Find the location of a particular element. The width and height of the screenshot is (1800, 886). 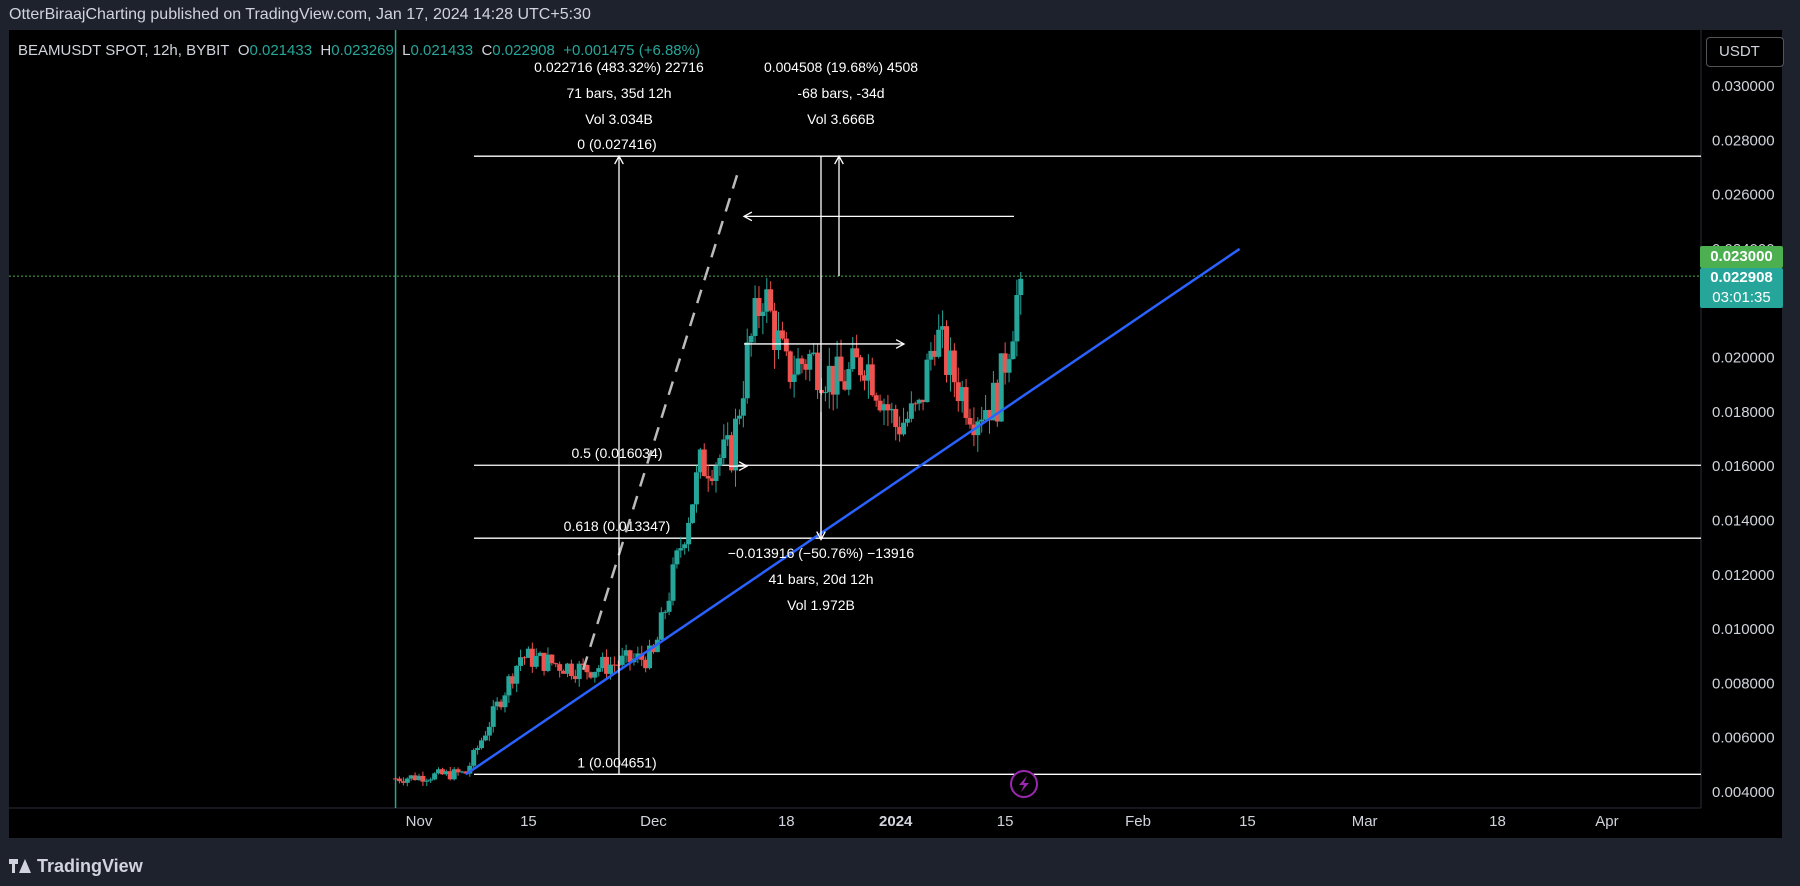

measure-annotation-line: Vol 3.034B is located at coordinates (619, 119).